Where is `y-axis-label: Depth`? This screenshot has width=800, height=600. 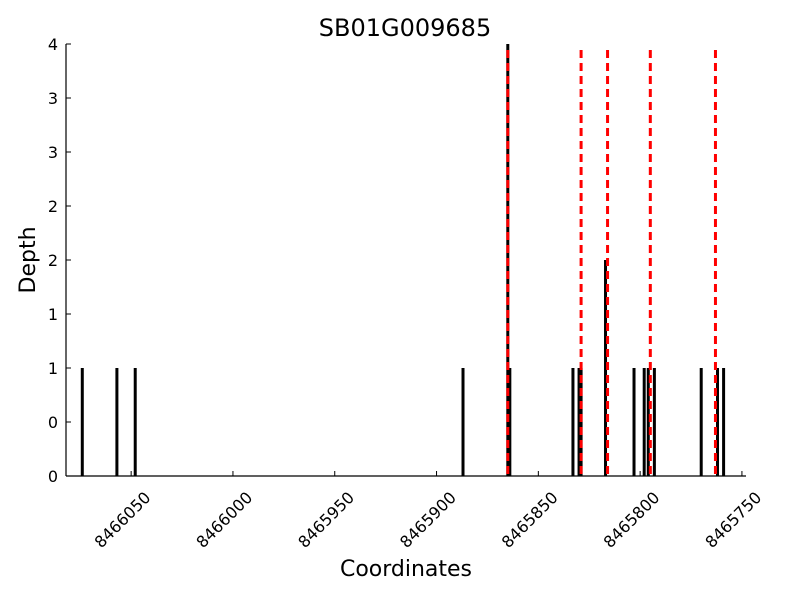 y-axis-label: Depth is located at coordinates (28, 259).